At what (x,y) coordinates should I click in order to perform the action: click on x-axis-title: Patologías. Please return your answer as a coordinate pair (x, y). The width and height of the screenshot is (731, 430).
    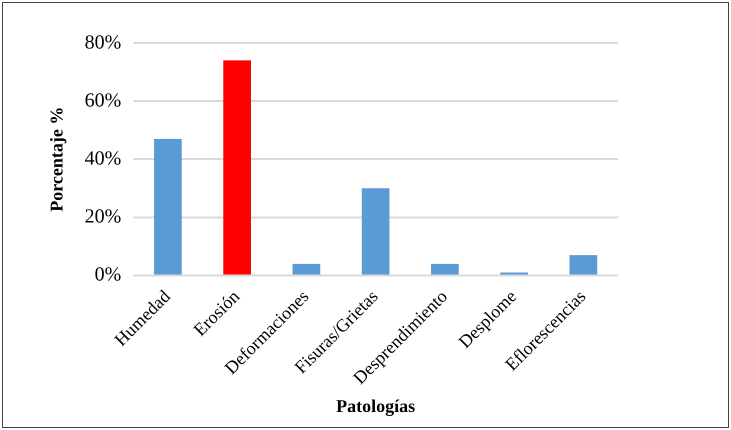
    Looking at the image, I should click on (376, 406).